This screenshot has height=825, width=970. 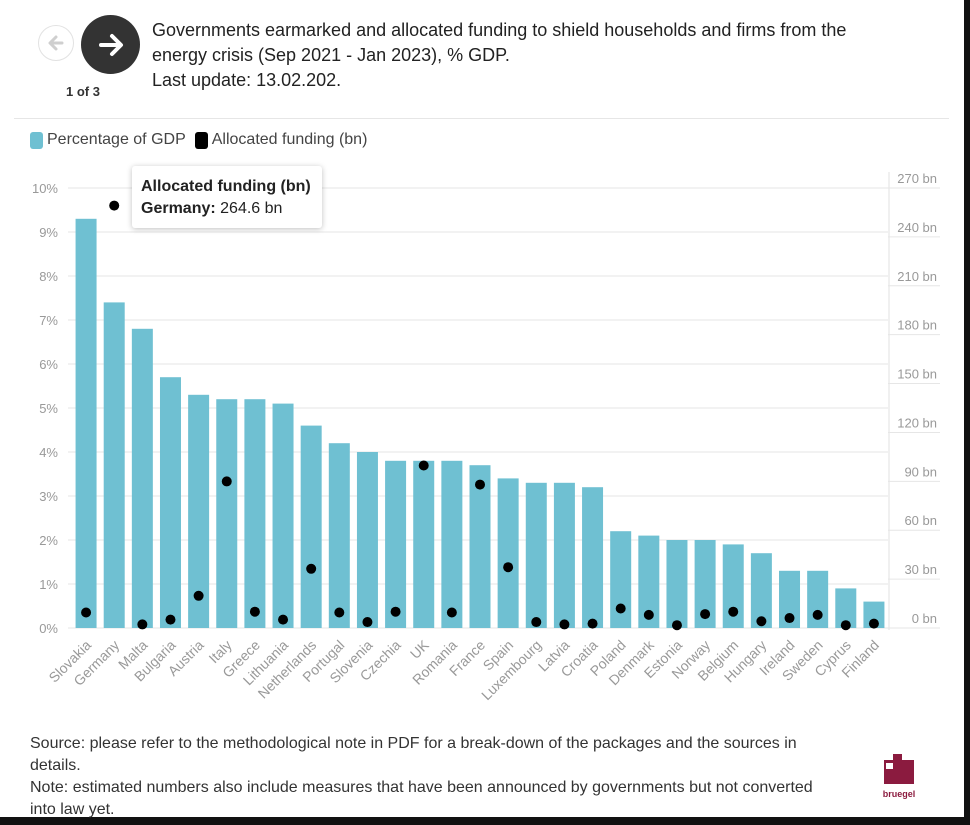 I want to click on tooltip-value: 264.6 bn, so click(x=251, y=208).